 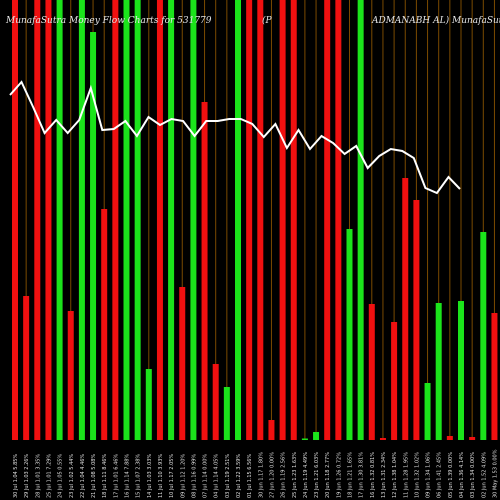 I want to click on x-tick-label: 10 Jun 1.32 1.02%, so click(x=417, y=475).